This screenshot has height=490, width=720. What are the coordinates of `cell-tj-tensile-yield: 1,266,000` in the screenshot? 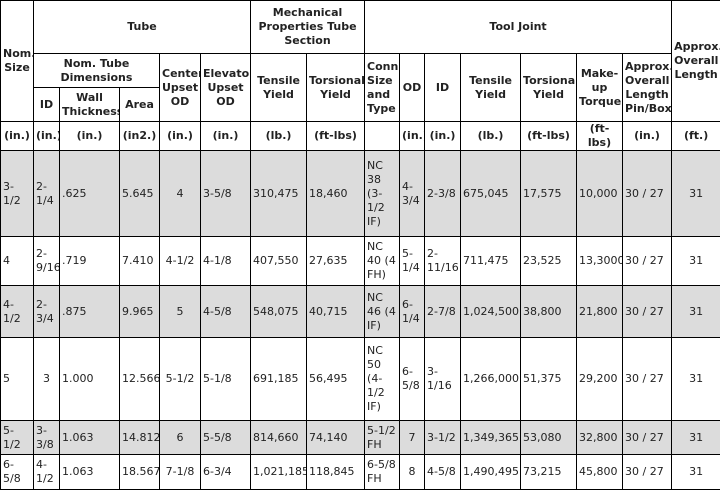 It's located at (491, 379).